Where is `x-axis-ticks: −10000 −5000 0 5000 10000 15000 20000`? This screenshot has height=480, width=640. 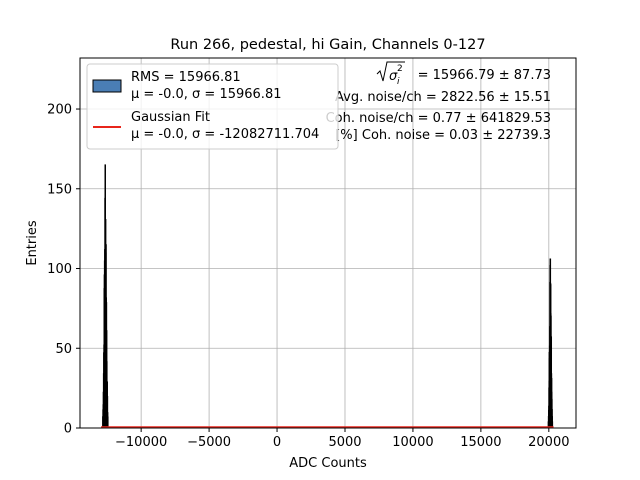
x-axis-ticks: −10000 −5000 0 5000 10000 15000 20000 is located at coordinates (342, 439).